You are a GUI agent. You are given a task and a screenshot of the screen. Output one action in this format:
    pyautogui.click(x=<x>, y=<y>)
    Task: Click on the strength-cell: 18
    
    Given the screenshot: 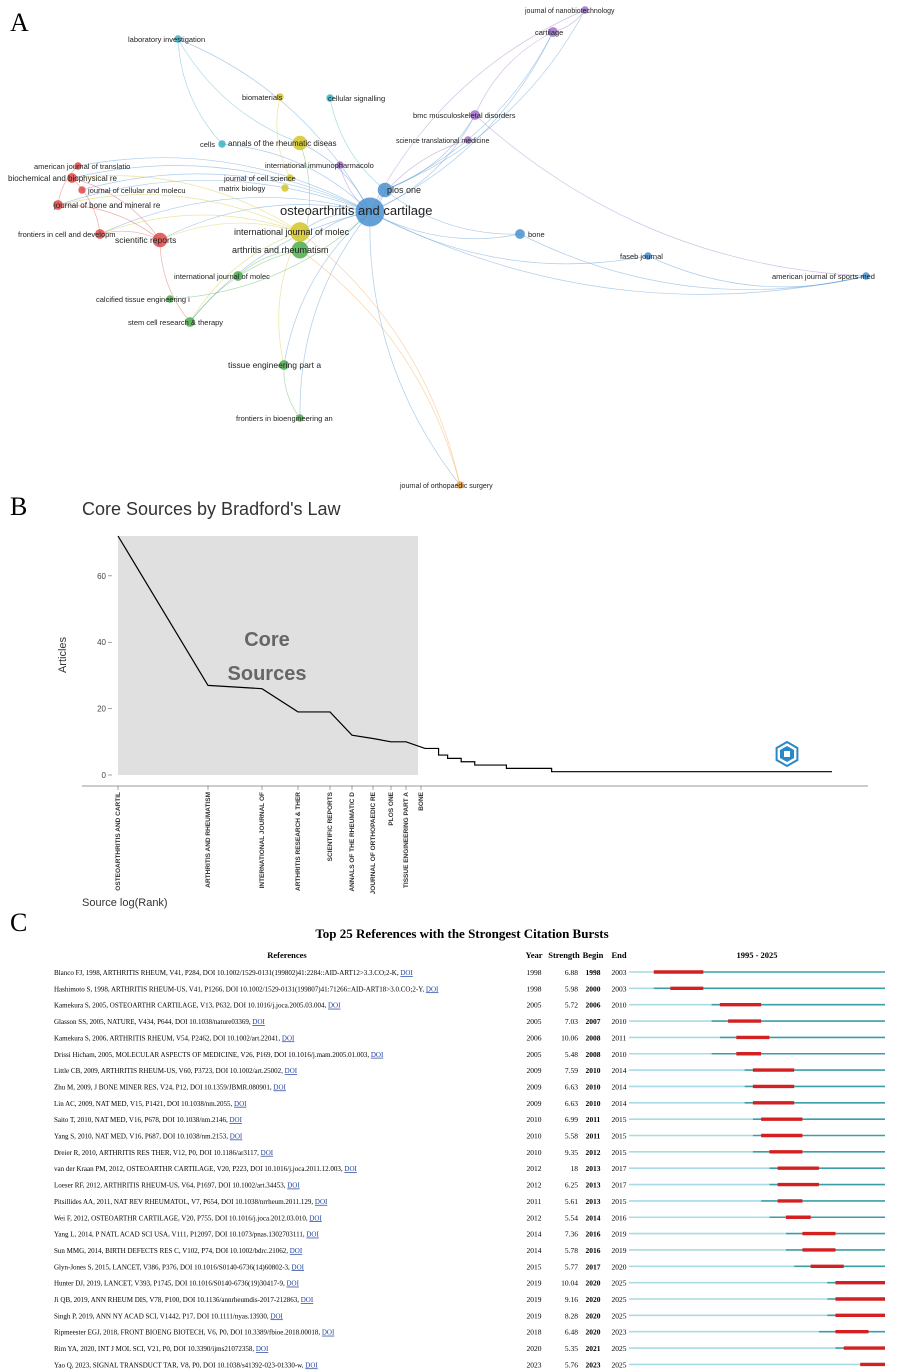 What is the action you would take?
    pyautogui.click(x=575, y=1168)
    